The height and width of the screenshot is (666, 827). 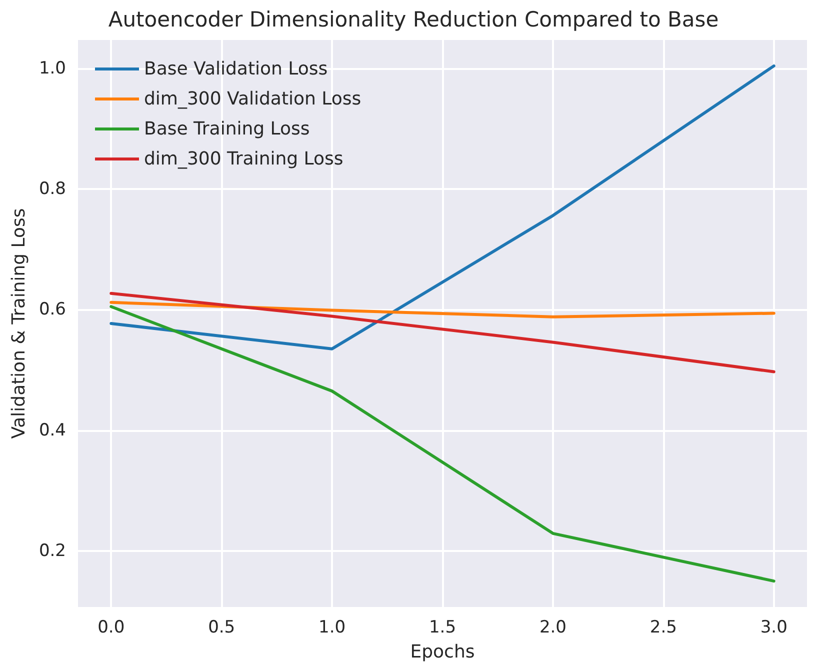 I want to click on y-axis-title: Validation & Training Loss, so click(x=19, y=323).